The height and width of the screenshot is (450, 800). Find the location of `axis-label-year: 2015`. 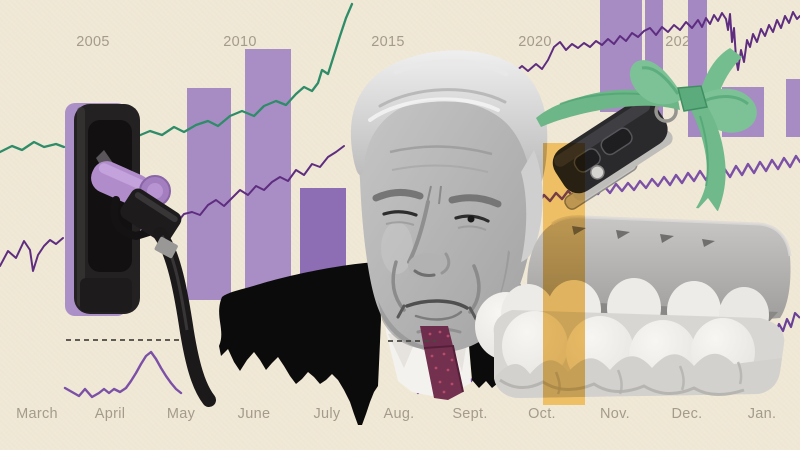

axis-label-year: 2015 is located at coordinates (388, 42).